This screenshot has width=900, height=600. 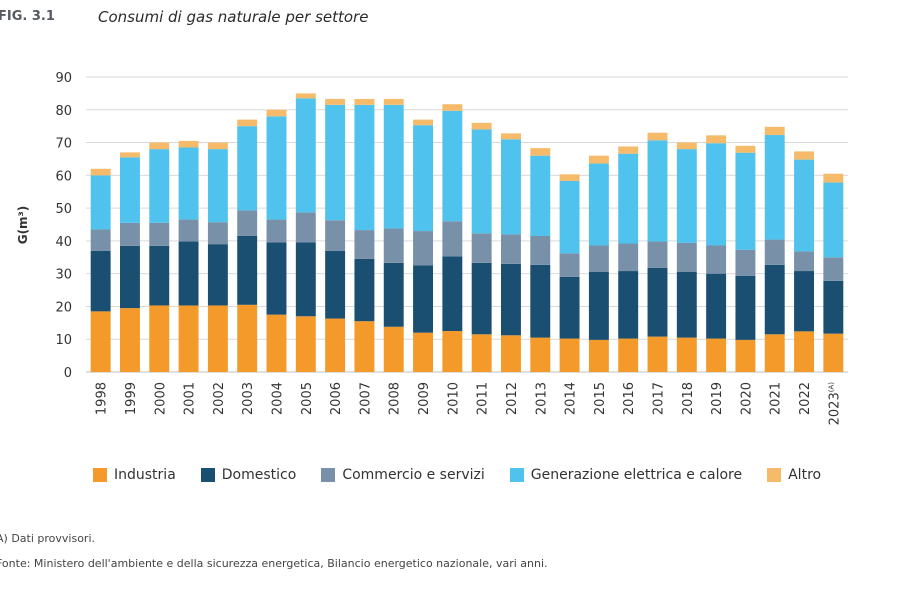 What do you see at coordinates (63, 340) in the screenshot?
I see `y-tick-label: 10` at bounding box center [63, 340].